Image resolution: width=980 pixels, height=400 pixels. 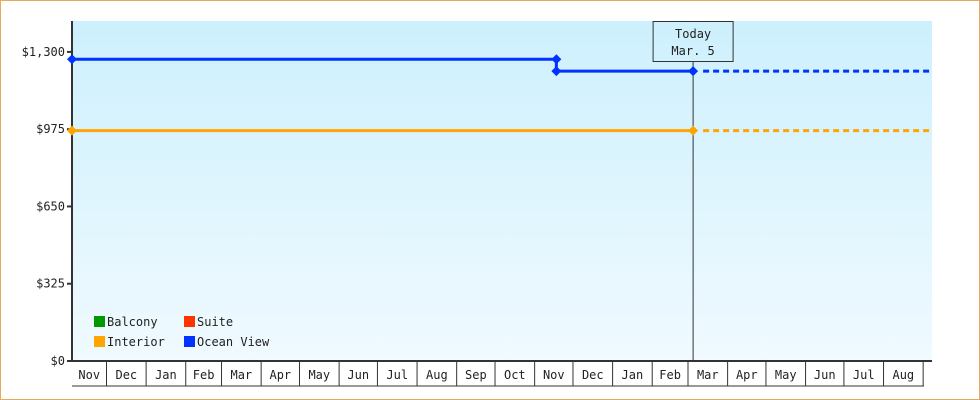 I want to click on y-tick-label: $325, so click(x=50, y=284).